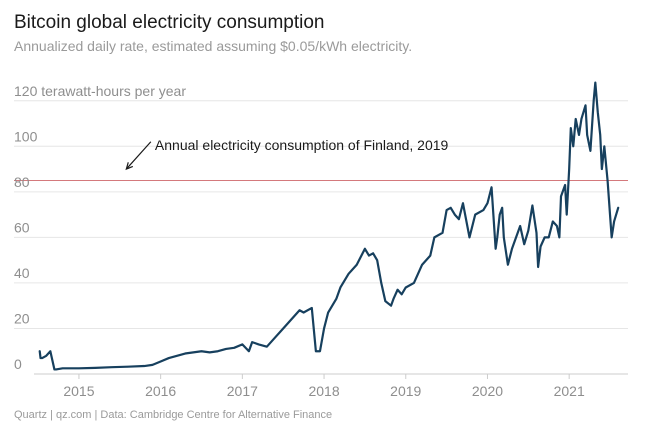  I want to click on x-tick-label: 2019, so click(405, 391).